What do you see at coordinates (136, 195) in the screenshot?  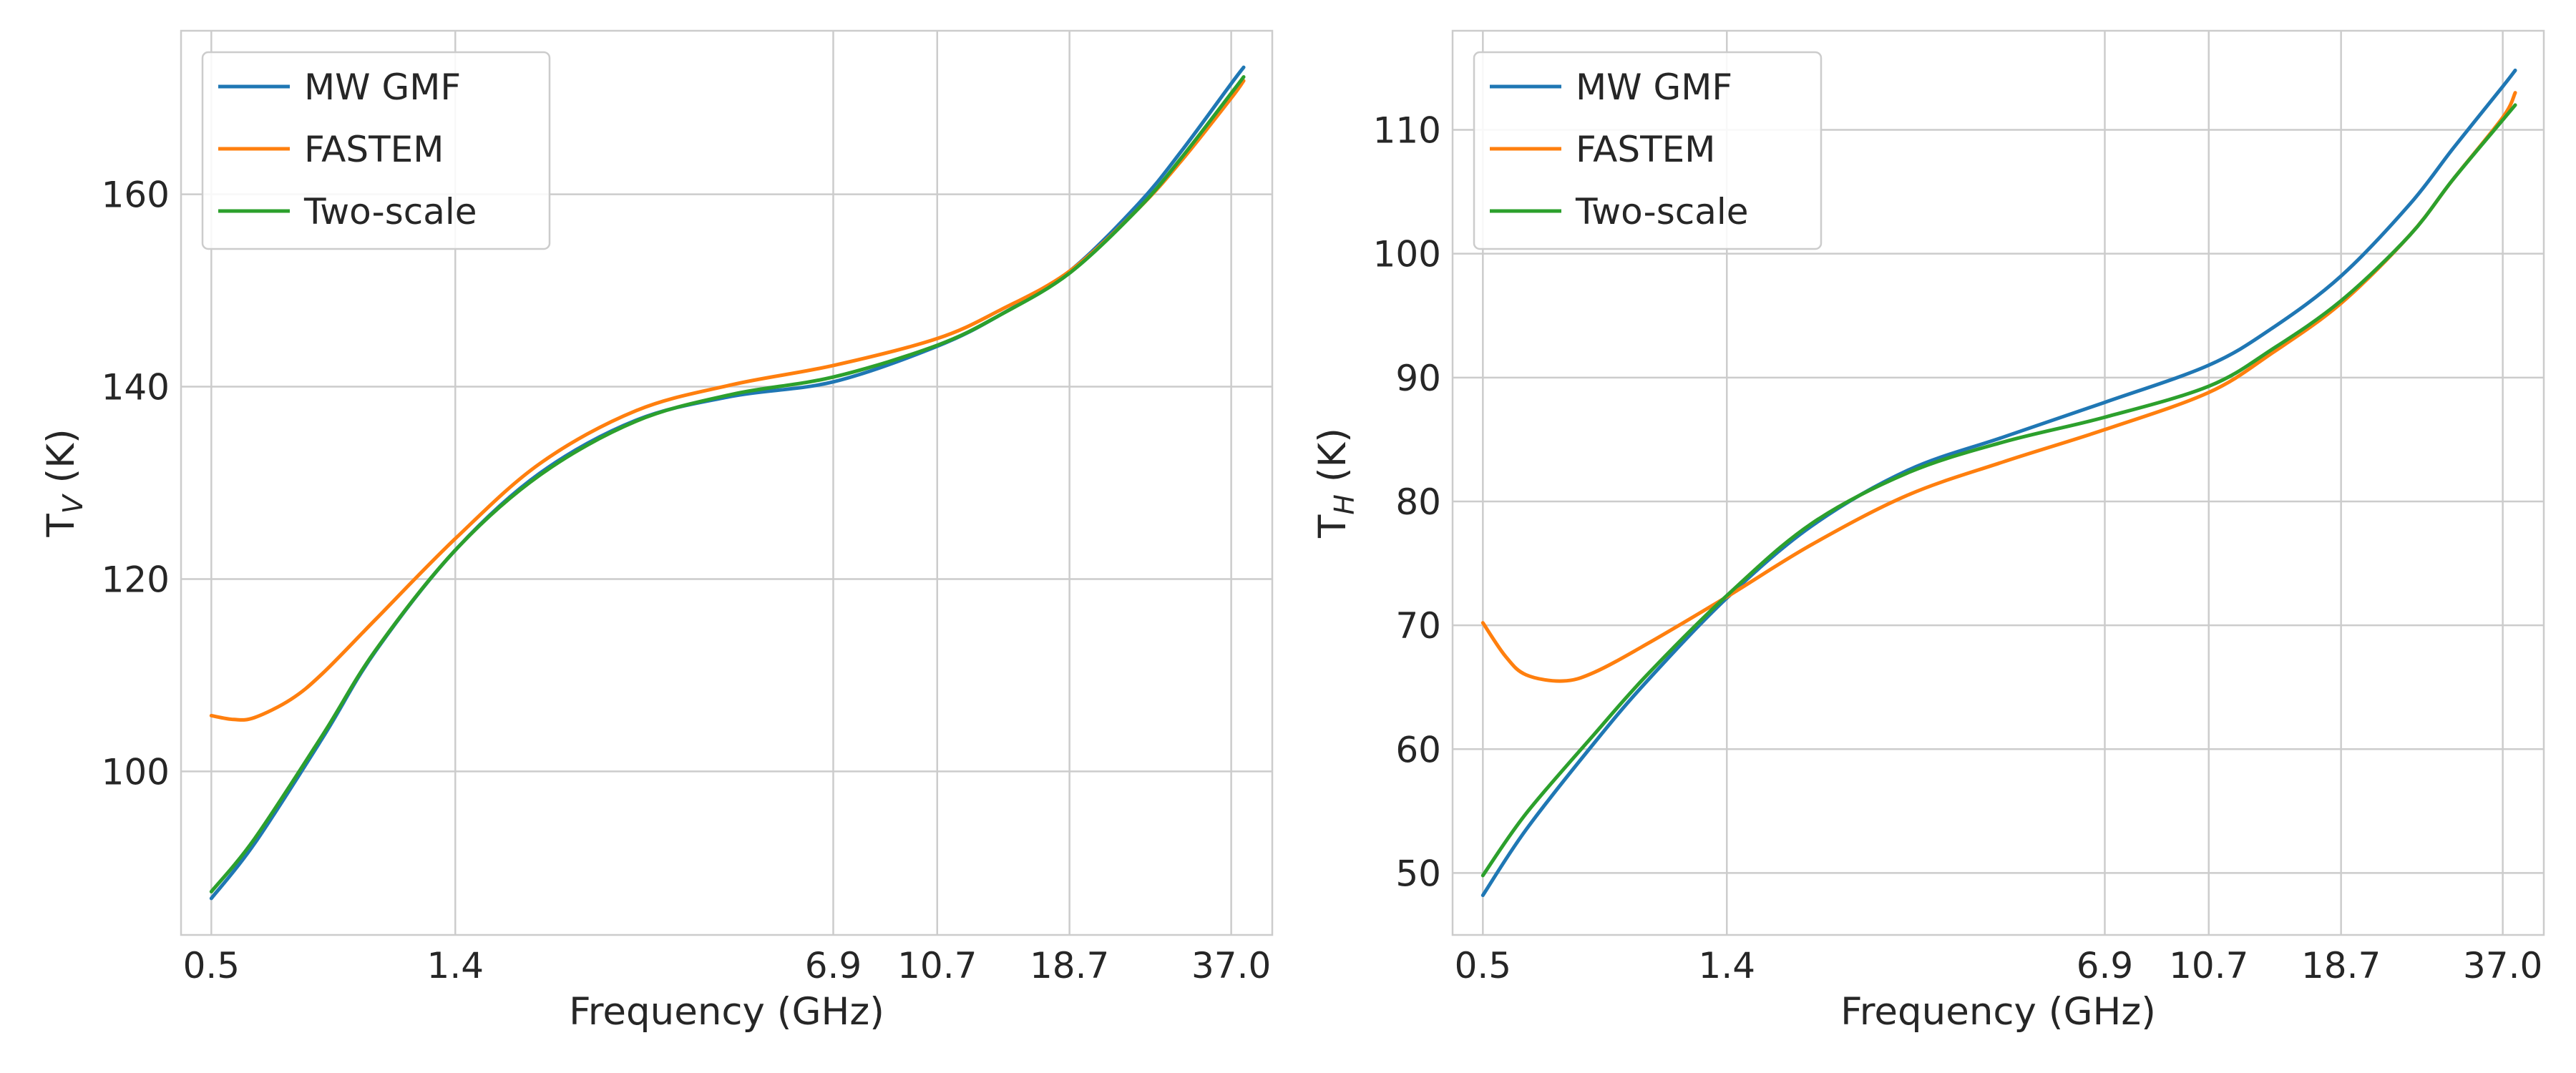 I see `y-tick-label: 160` at bounding box center [136, 195].